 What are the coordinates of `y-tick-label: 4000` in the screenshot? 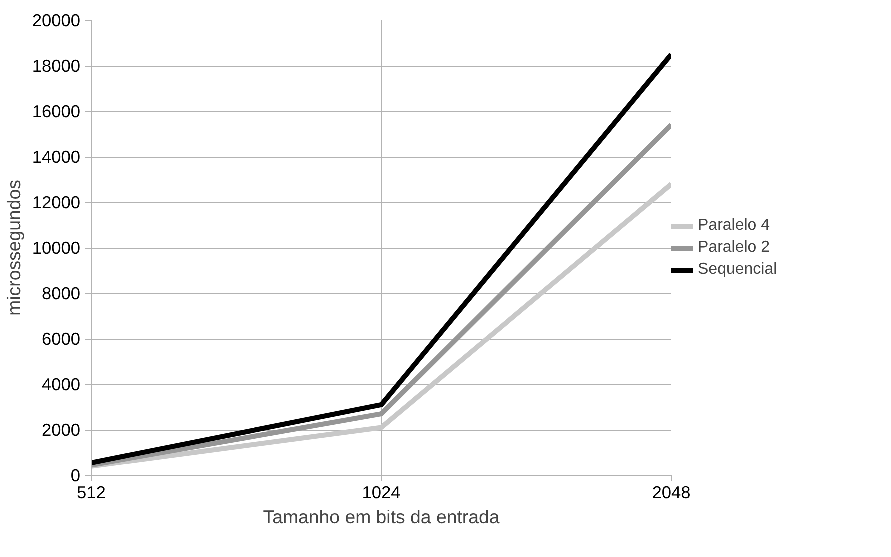 It's located at (61, 384).